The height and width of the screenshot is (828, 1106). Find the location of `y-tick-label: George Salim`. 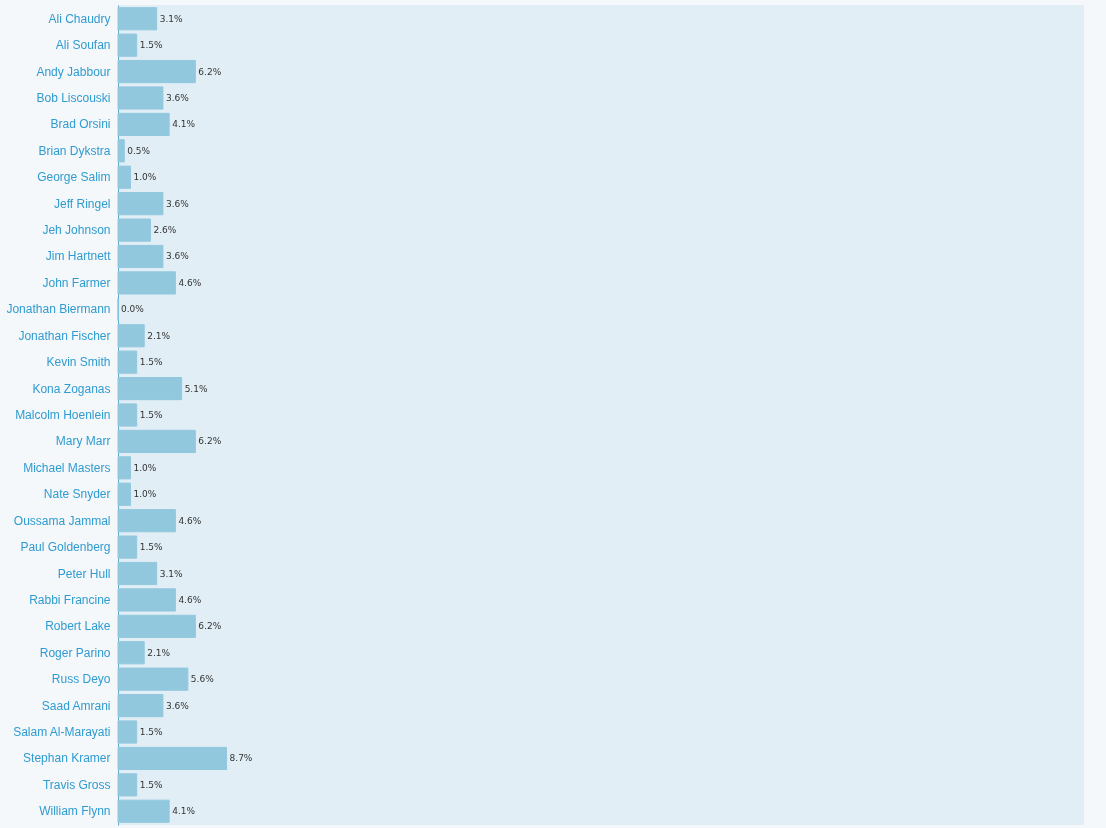

y-tick-label: George Salim is located at coordinates (74, 177).